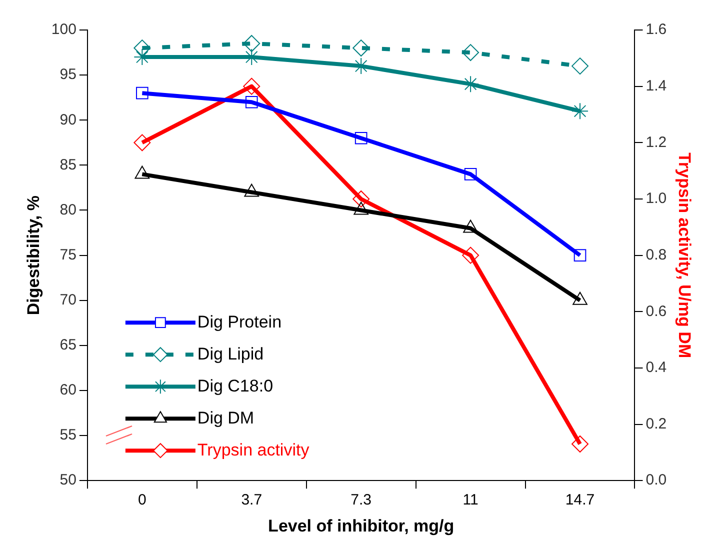  What do you see at coordinates (68, 209) in the screenshot?
I see `y-tick-label: 80` at bounding box center [68, 209].